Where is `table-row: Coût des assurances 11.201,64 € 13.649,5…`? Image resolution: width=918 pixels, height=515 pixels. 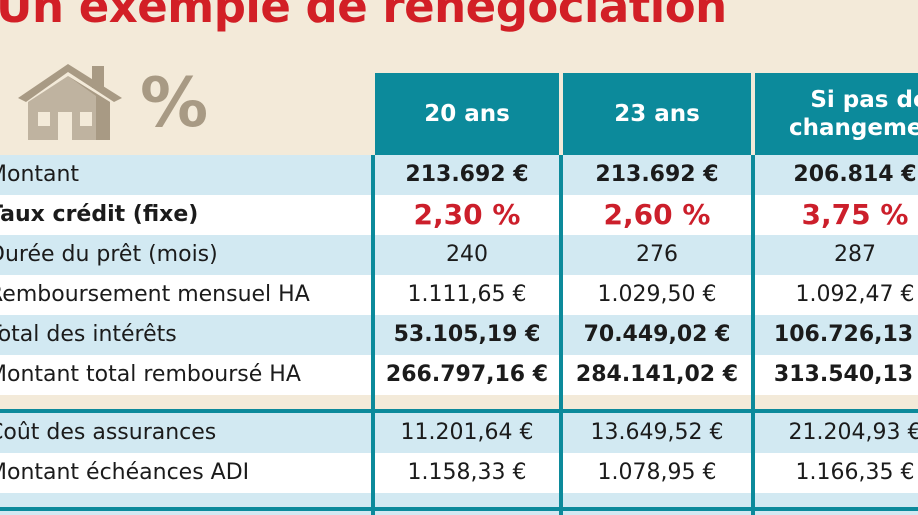
table-row: Coût des assurances 11.201,64 € 13.649,5… is located at coordinates (459, 433).